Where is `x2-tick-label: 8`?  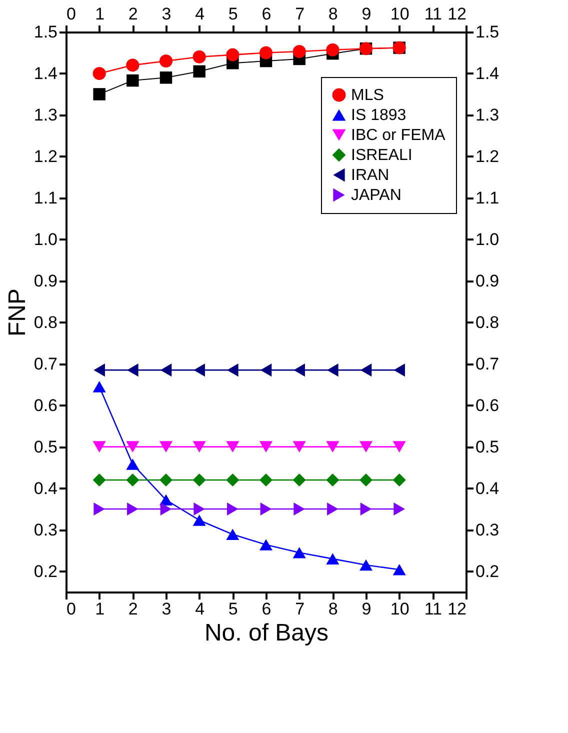
x2-tick-label: 8 is located at coordinates (333, 14).